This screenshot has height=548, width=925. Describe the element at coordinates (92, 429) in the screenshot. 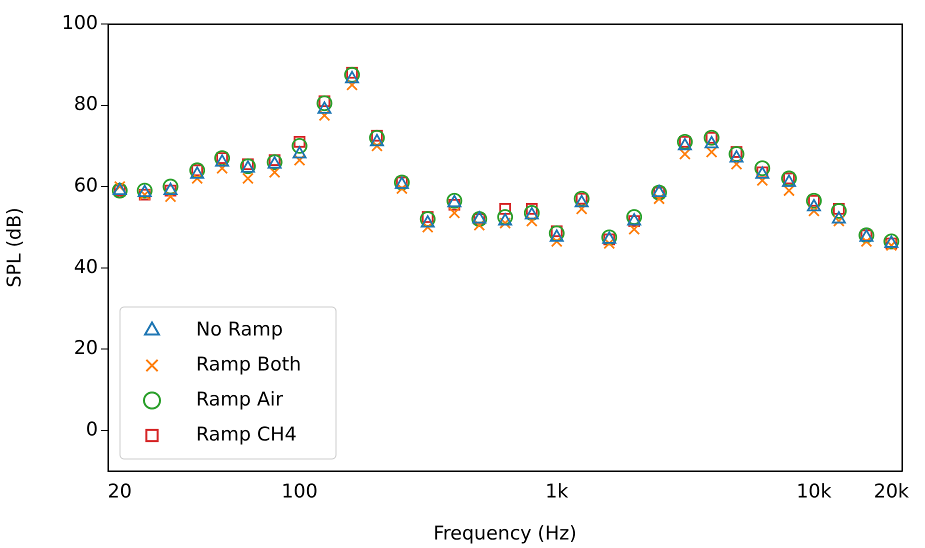

I see `y-tick-label: 0` at that location.